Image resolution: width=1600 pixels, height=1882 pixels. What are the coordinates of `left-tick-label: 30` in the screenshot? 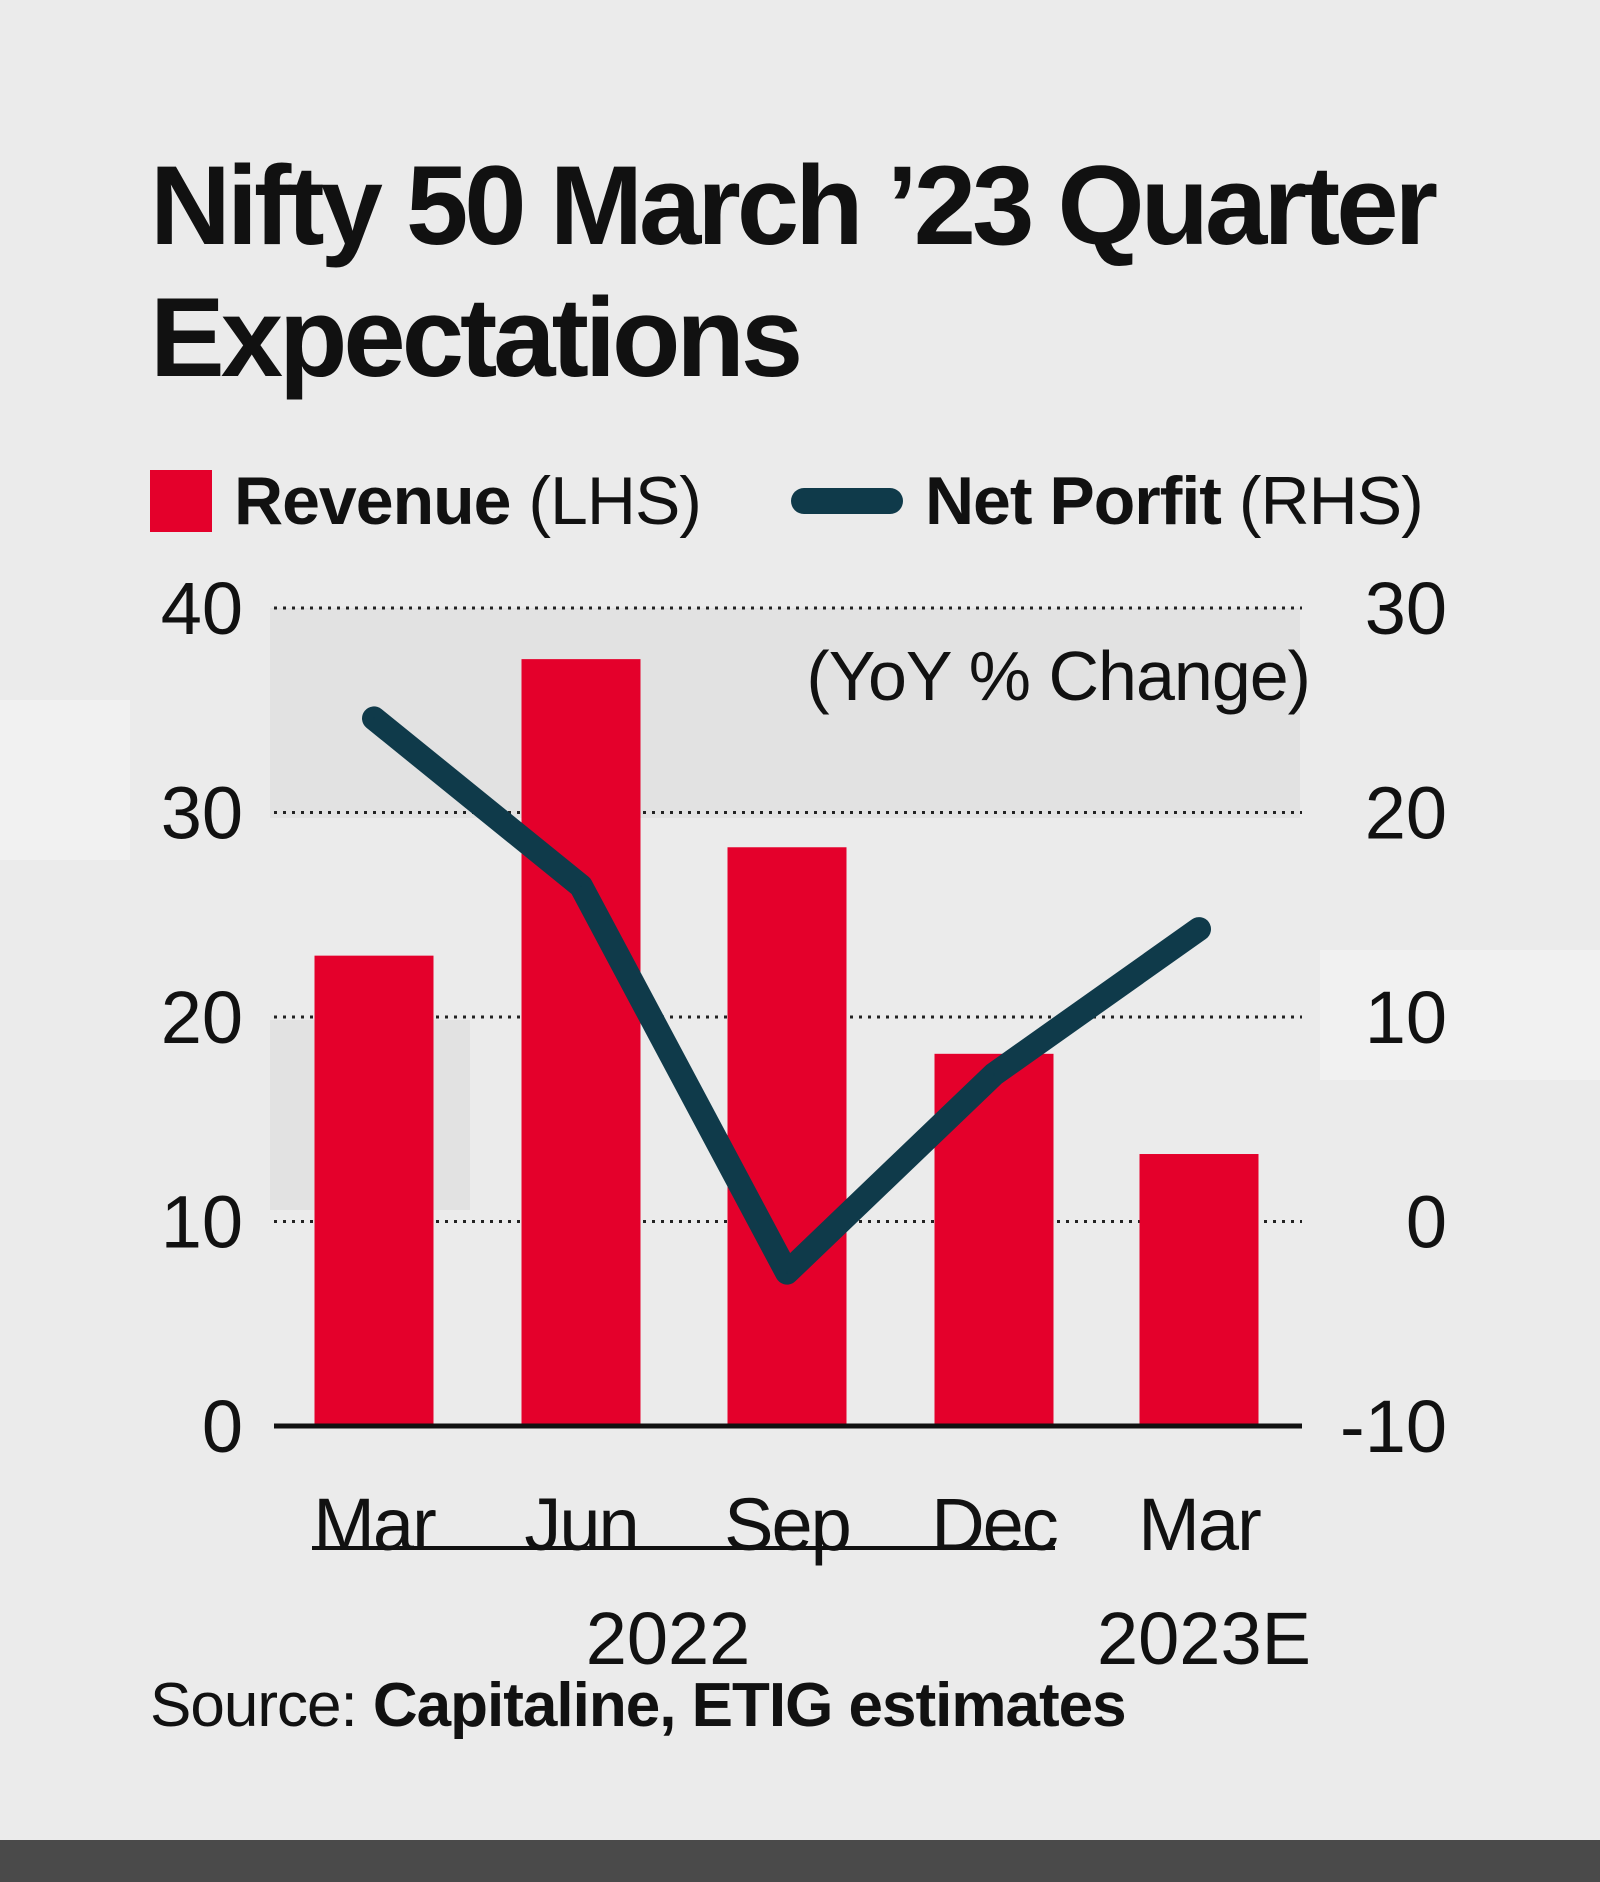 It's located at (202, 813).